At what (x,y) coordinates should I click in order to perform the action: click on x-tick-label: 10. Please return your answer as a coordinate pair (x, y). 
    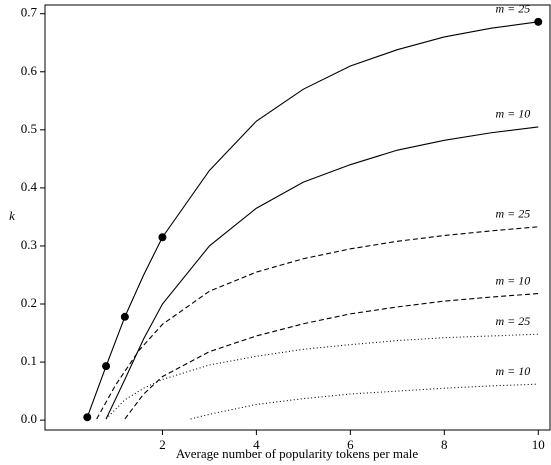
    Looking at the image, I should click on (538, 444).